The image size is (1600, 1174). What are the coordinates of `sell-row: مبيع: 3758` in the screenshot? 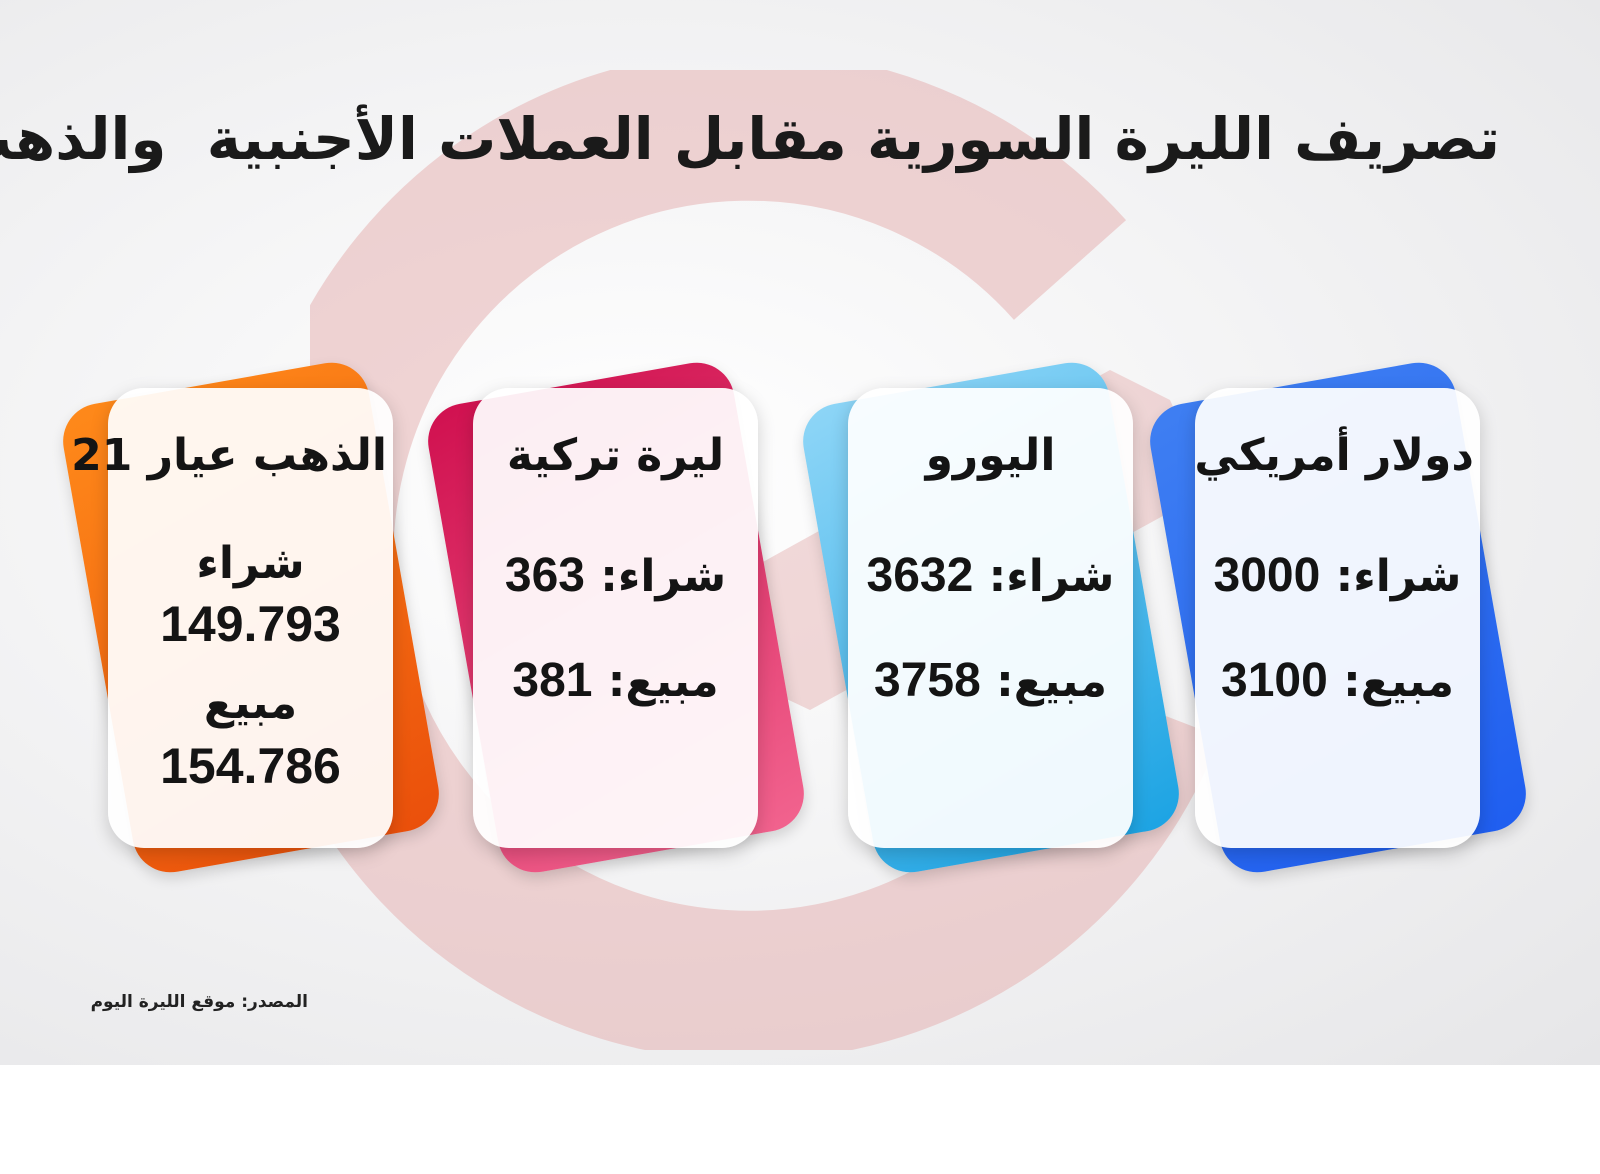 It's located at (990, 681).